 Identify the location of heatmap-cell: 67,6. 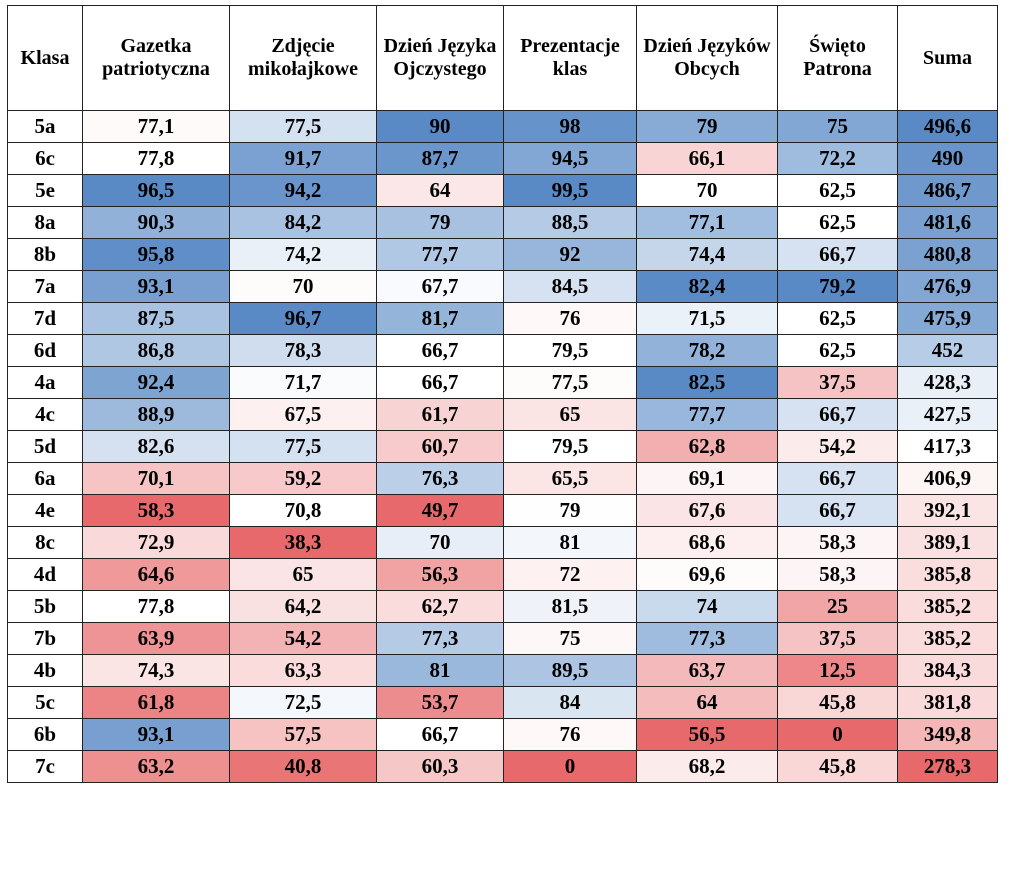
(707, 510).